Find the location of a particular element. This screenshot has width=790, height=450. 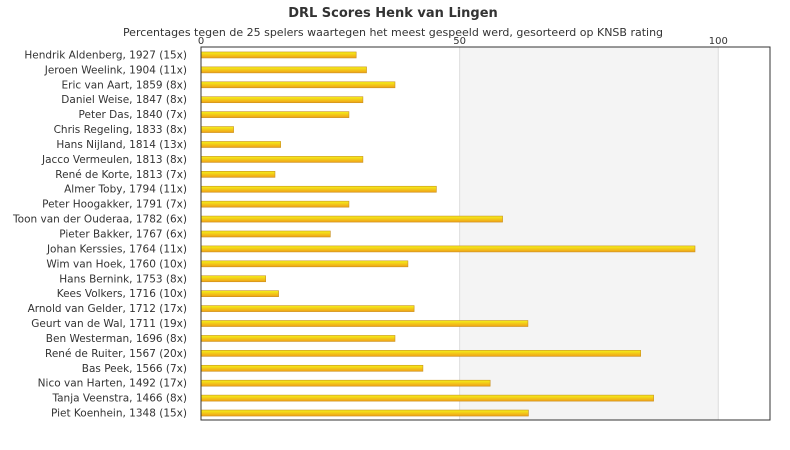

x-tick-label: 100 is located at coordinates (718, 41).